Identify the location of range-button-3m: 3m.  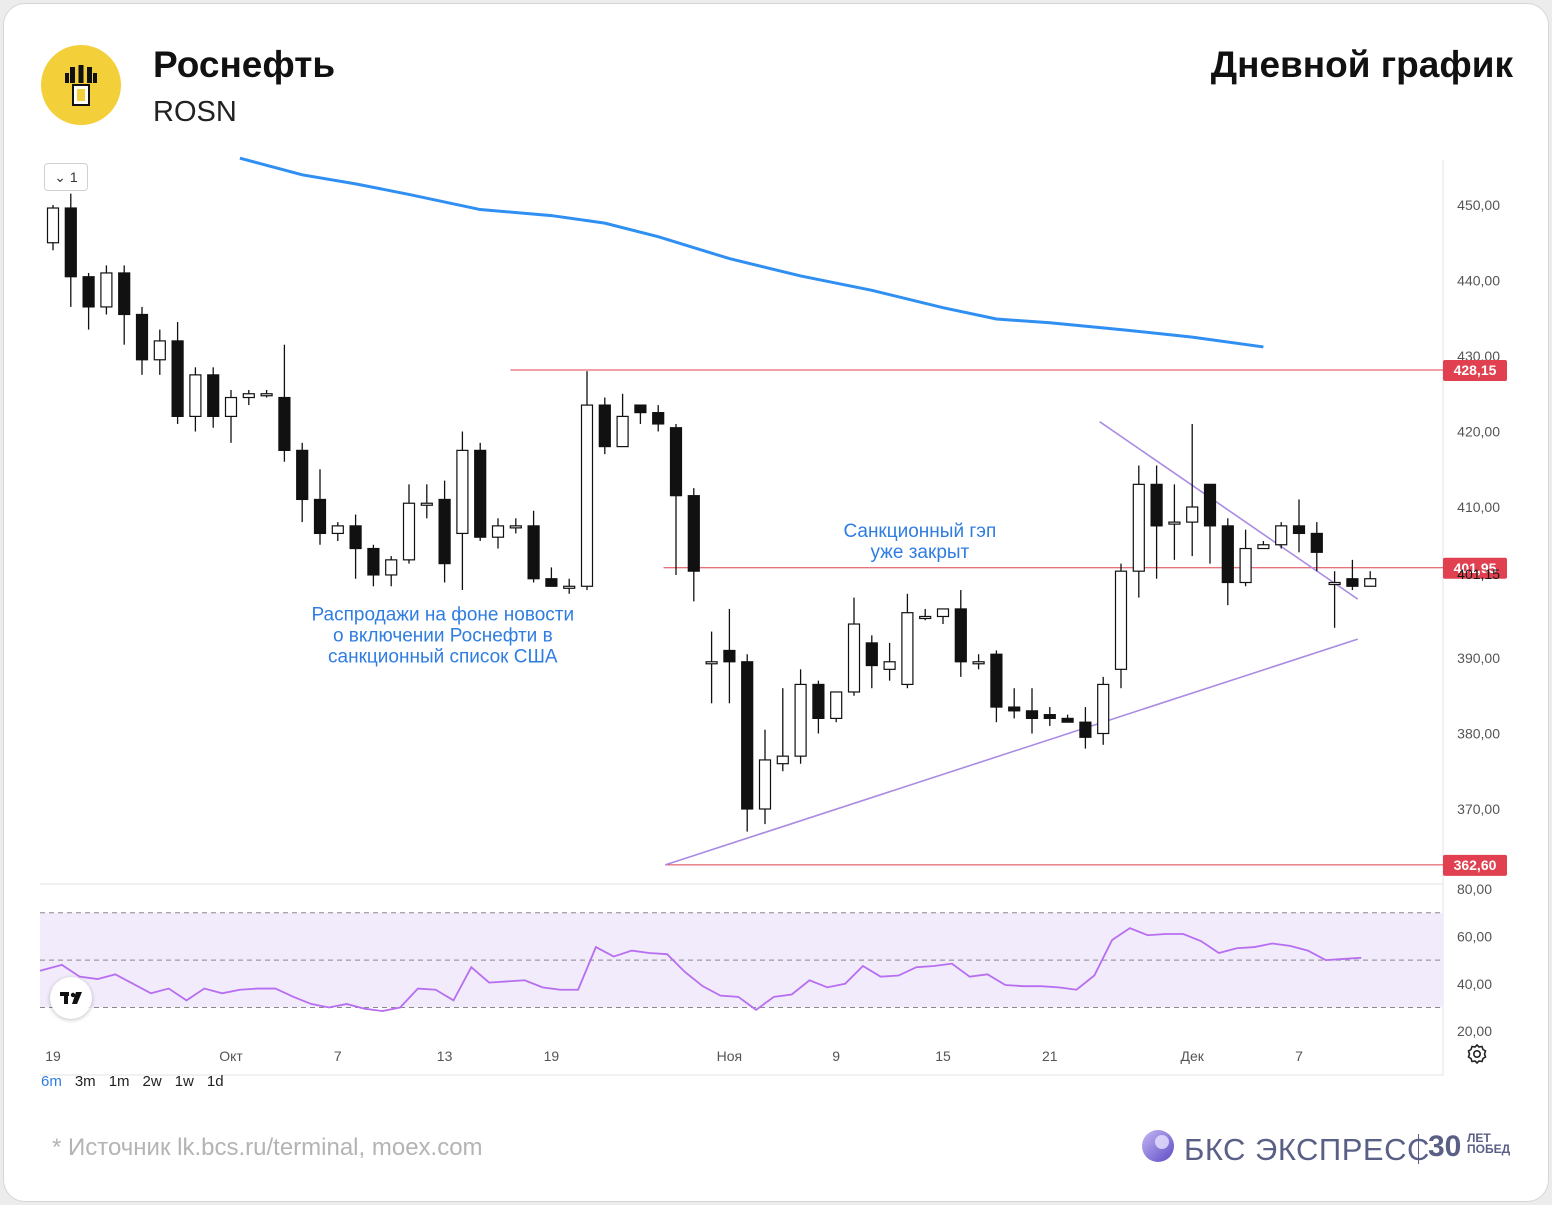
(85, 1081).